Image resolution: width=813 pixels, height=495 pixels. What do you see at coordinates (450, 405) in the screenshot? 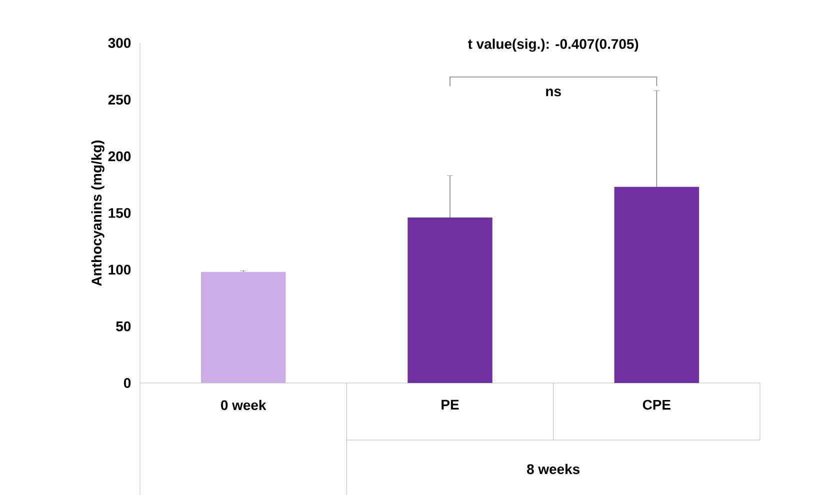
I see `x-tick-label: PE` at bounding box center [450, 405].